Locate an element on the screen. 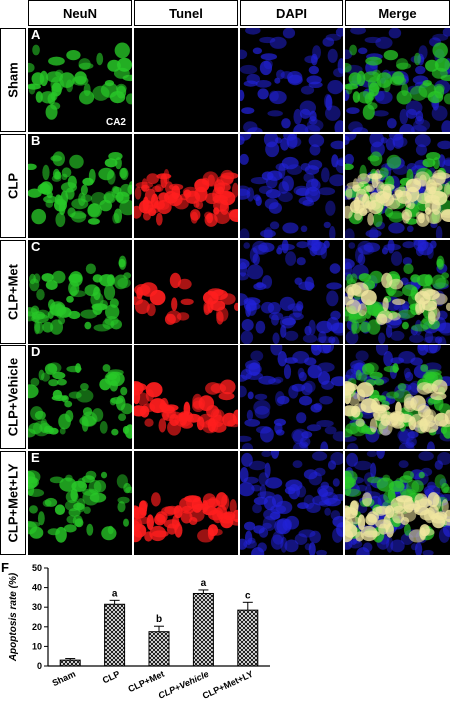 The image size is (450, 727). row-label-2: CLP+Met is located at coordinates (13, 292).